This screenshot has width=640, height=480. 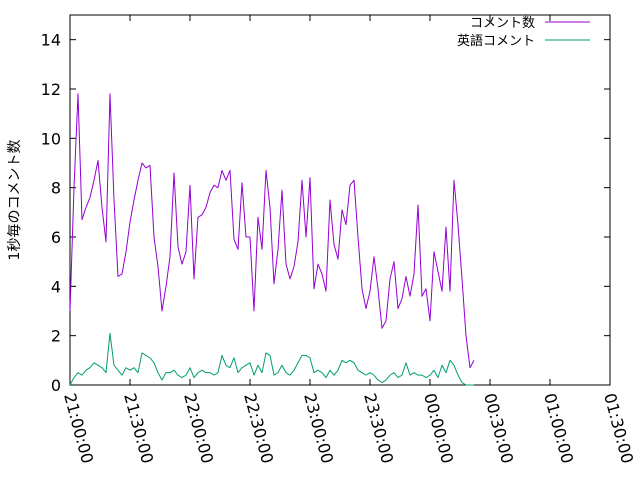 What do you see at coordinates (56, 237) in the screenshot?
I see `y-tick-label: 6` at bounding box center [56, 237].